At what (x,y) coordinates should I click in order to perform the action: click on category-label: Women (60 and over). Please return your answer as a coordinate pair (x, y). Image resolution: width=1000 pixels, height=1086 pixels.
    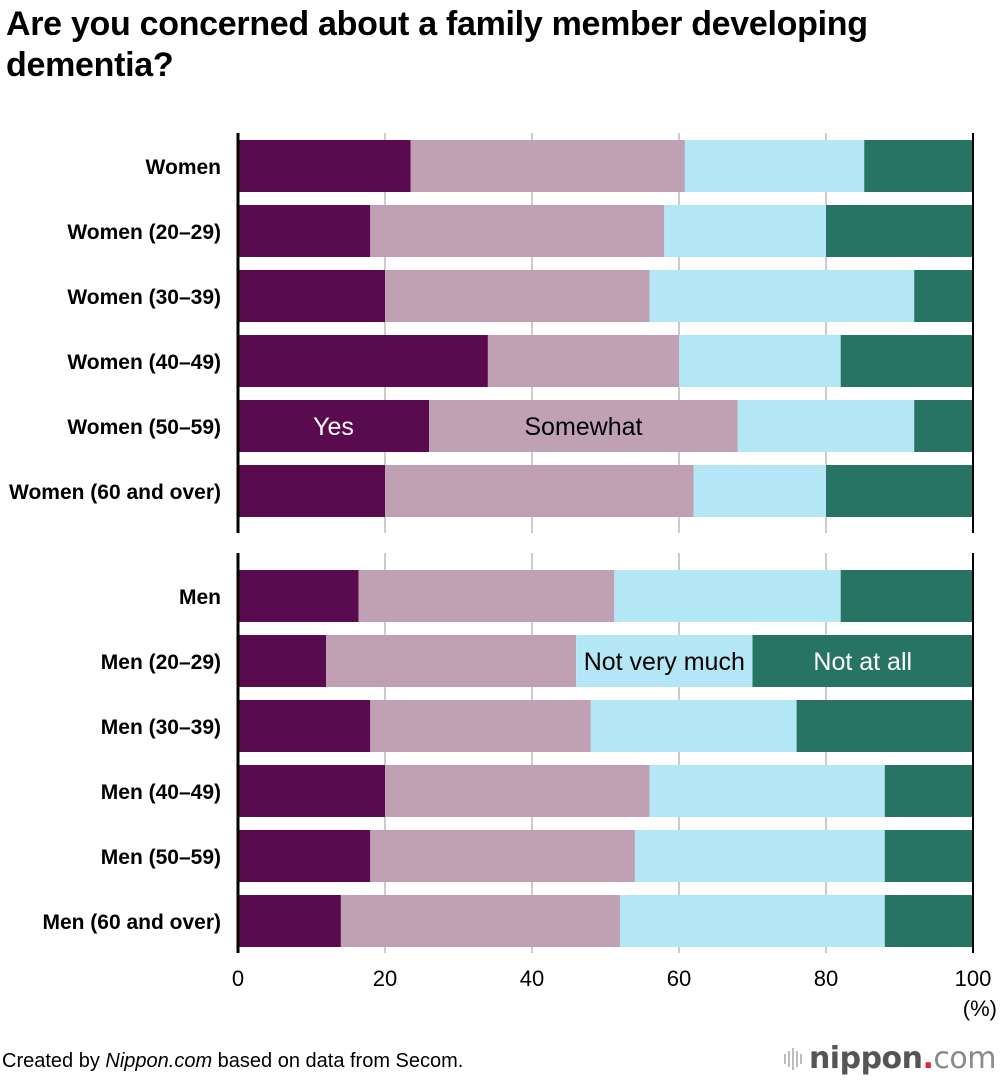
    Looking at the image, I should click on (115, 492).